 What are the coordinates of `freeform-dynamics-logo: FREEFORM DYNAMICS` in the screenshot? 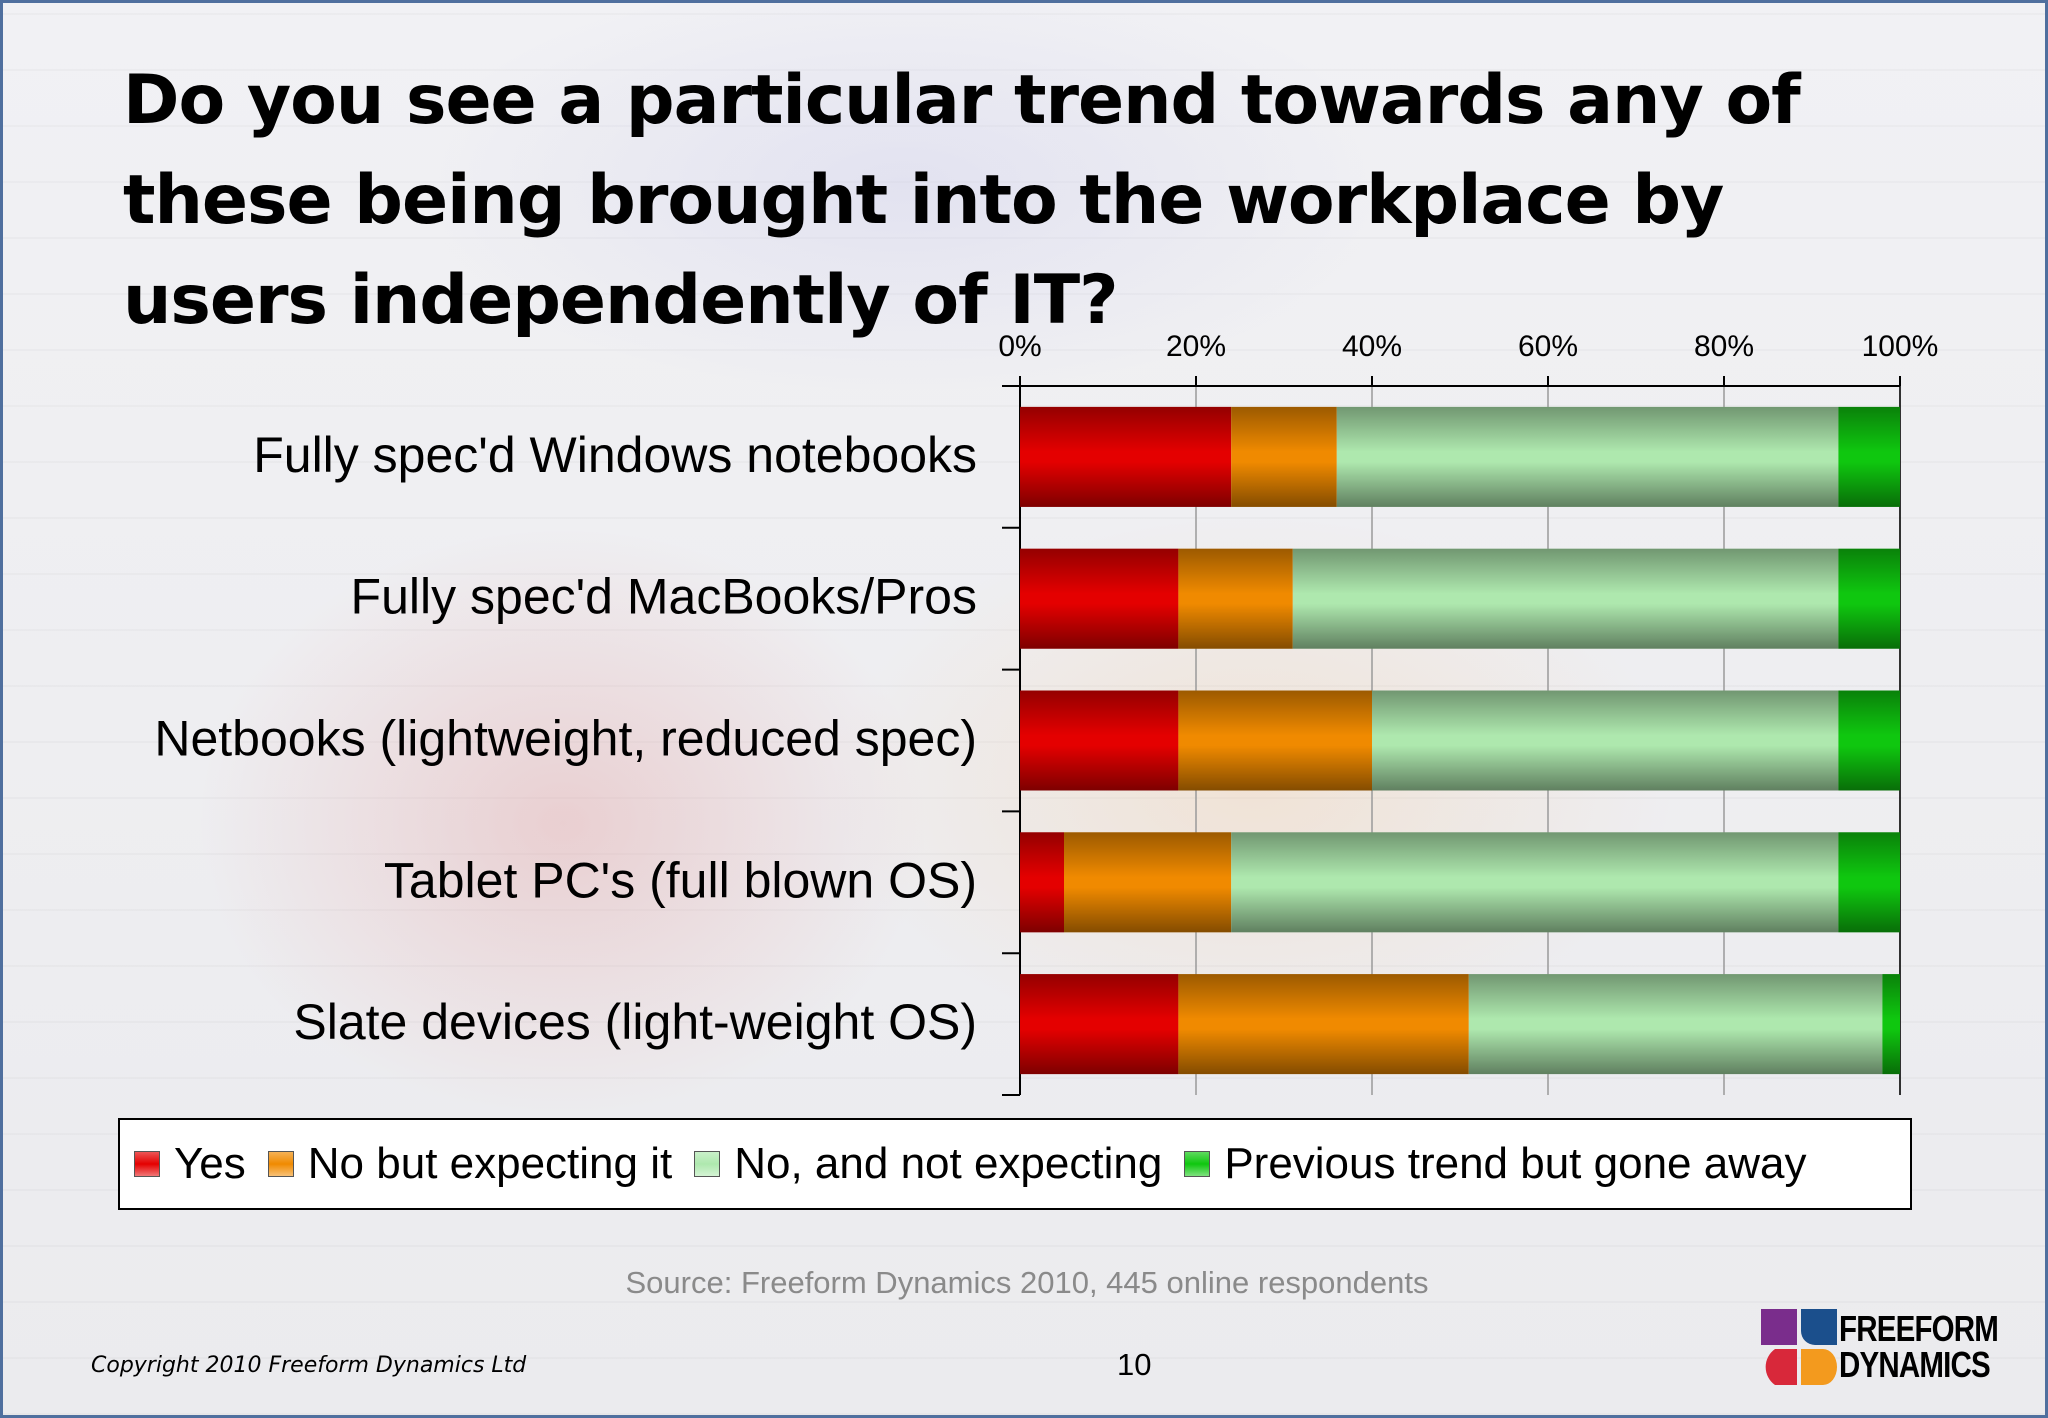 It's located at (1885, 1347).